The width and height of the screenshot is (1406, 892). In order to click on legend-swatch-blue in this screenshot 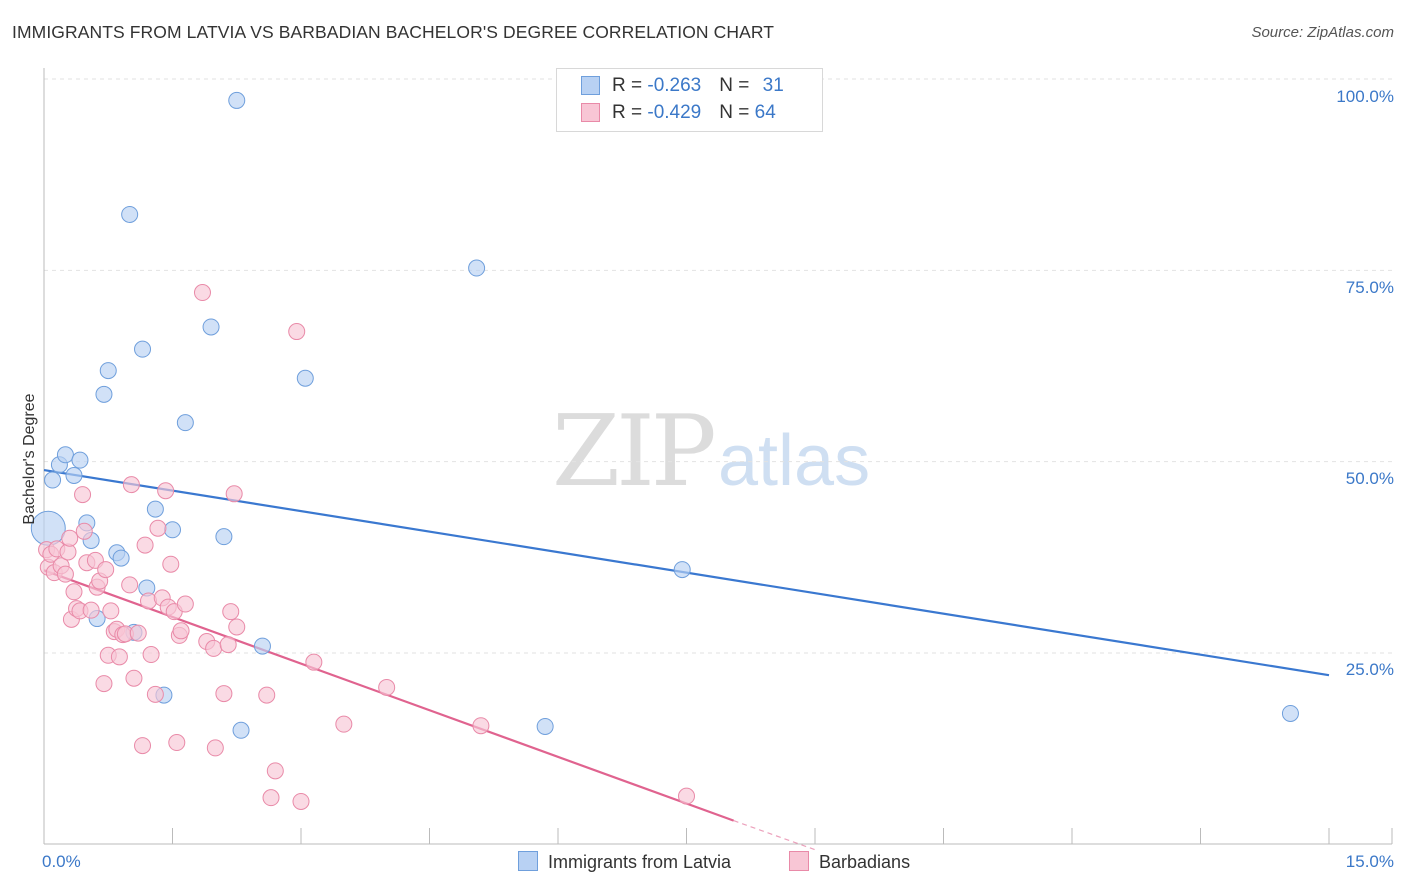, I will do `click(590, 86)`.